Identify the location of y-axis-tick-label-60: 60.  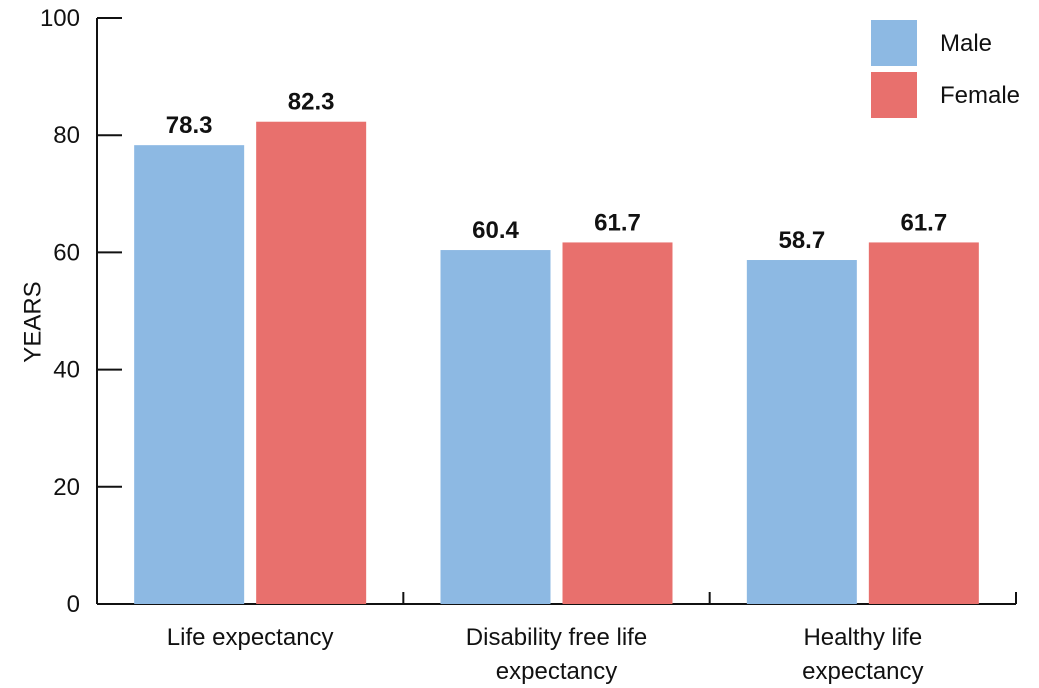
(66, 252).